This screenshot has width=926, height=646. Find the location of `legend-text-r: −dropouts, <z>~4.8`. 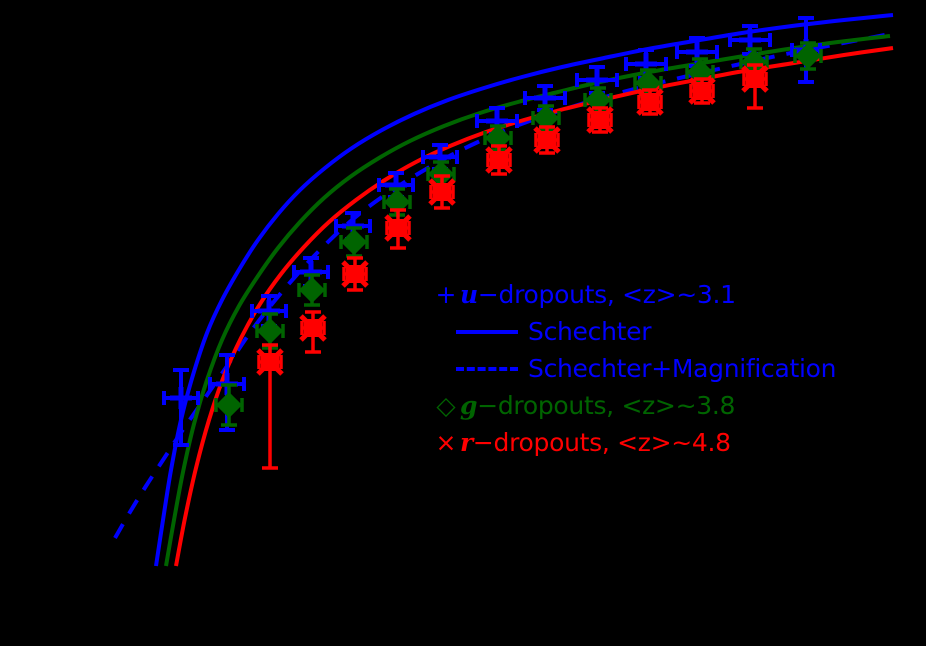

legend-text-r: −dropouts, <z>~4.8 is located at coordinates (601, 442).